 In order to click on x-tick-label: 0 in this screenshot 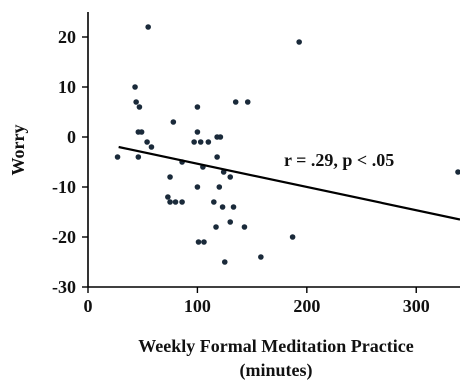, I will do `click(88, 306)`.